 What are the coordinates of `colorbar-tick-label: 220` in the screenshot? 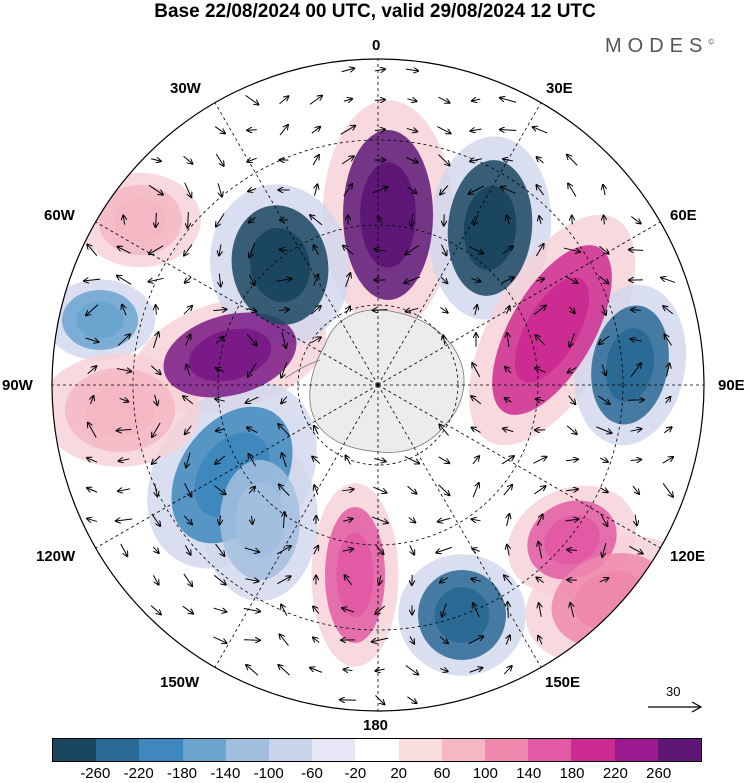 It's located at (615, 773).